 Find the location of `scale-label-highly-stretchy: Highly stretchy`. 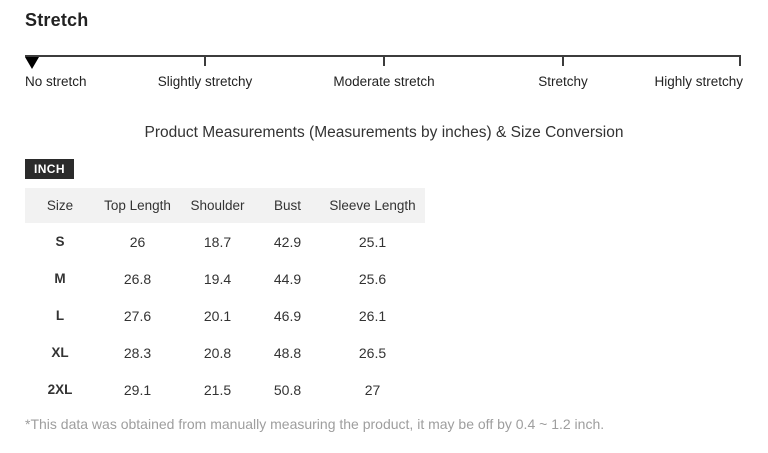

scale-label-highly-stretchy: Highly stretchy is located at coordinates (698, 81).